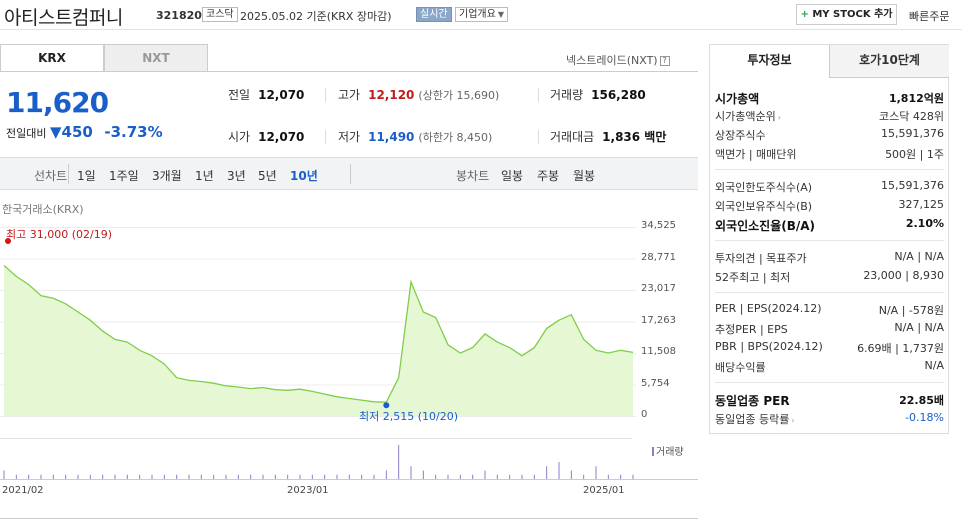 This screenshot has height=523, width=962. I want to click on upper-limit: (상한가 15,690), so click(459, 95).